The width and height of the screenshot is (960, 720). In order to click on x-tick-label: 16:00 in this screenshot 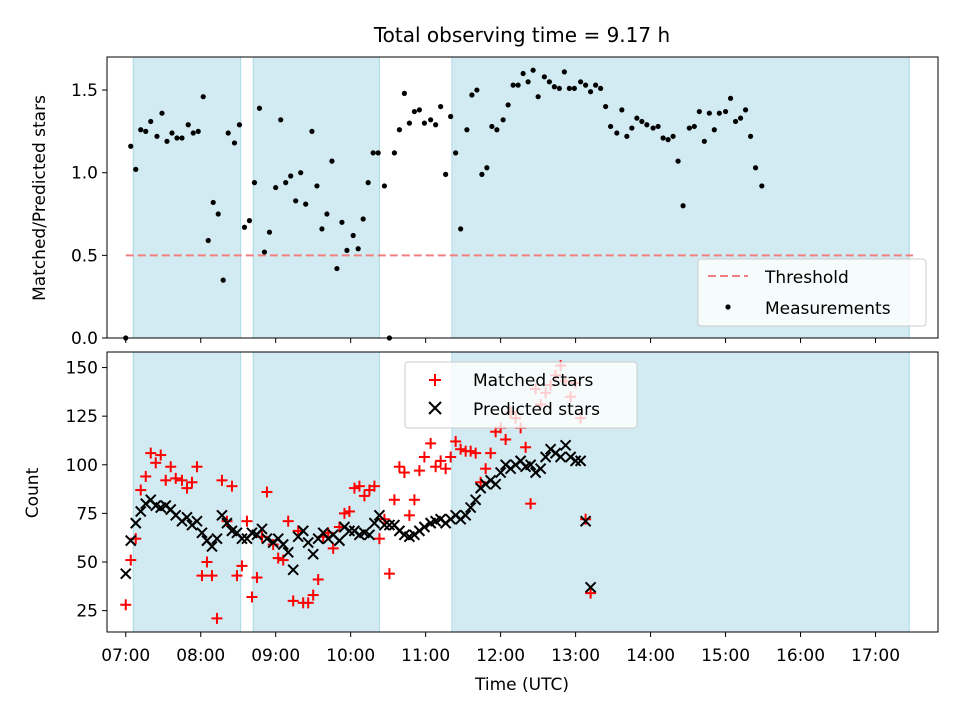, I will do `click(800, 656)`.